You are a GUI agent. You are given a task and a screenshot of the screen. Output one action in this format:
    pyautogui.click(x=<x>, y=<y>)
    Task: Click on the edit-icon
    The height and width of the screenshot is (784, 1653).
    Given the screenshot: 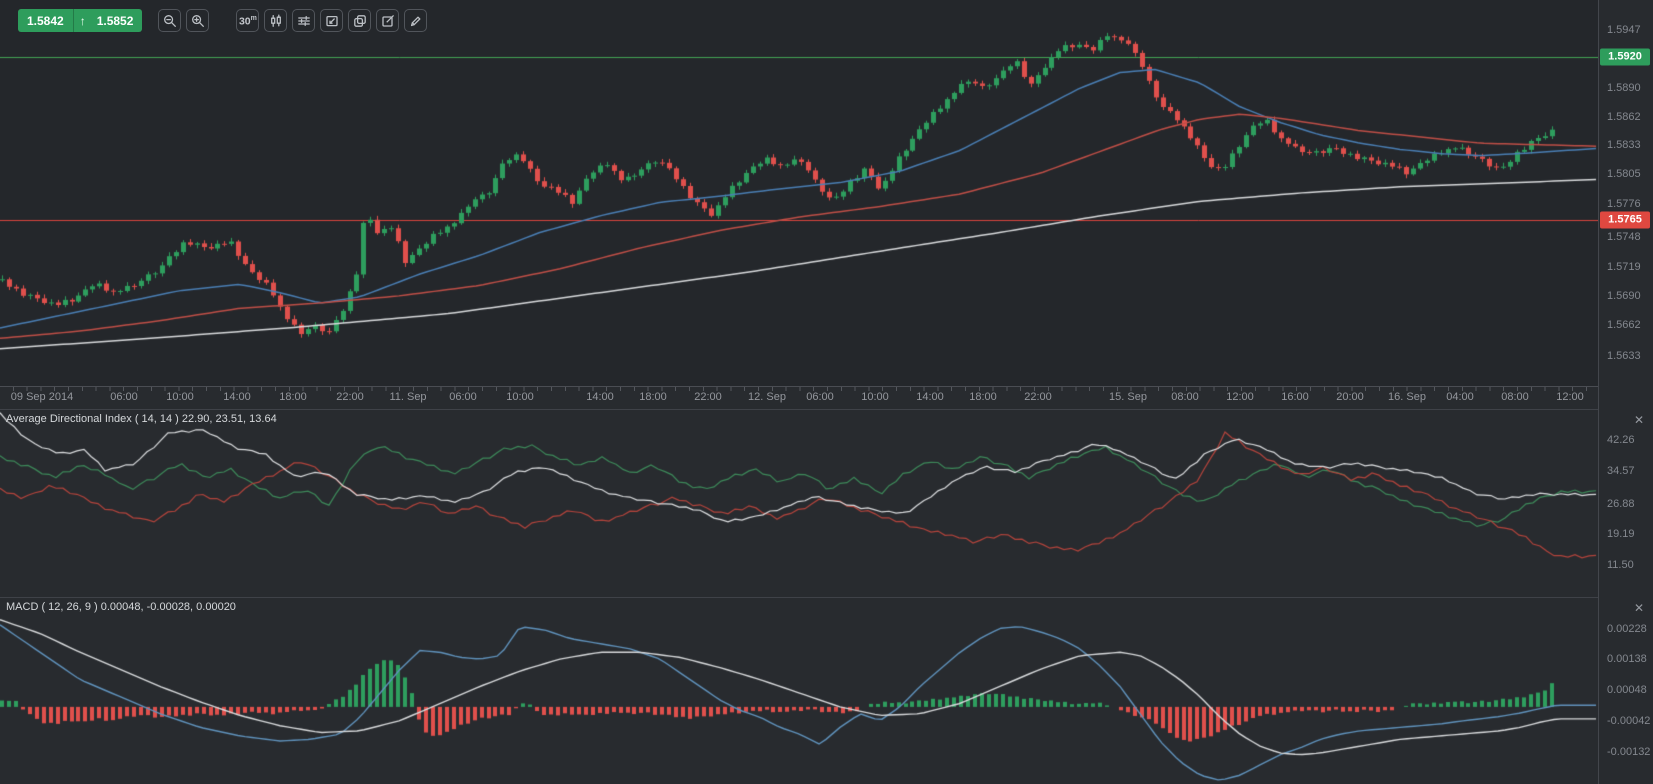 What is the action you would take?
    pyautogui.click(x=388, y=21)
    